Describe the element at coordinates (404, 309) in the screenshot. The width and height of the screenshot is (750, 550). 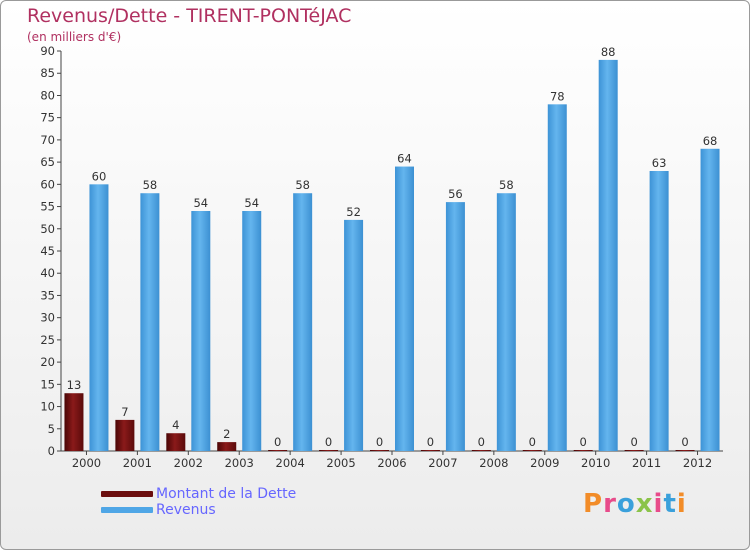
I see `bar-revenue-2006` at that location.